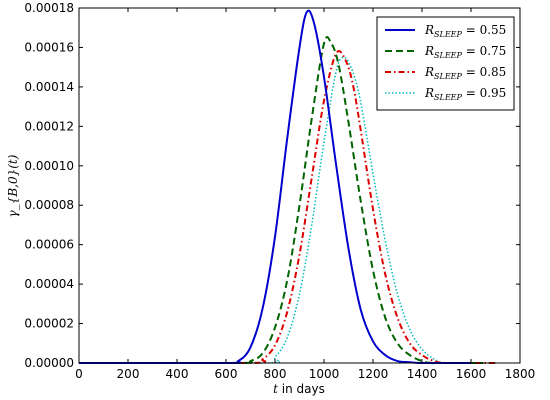 The height and width of the screenshot is (400, 550). I want to click on x-tick-label: 800, so click(275, 374).